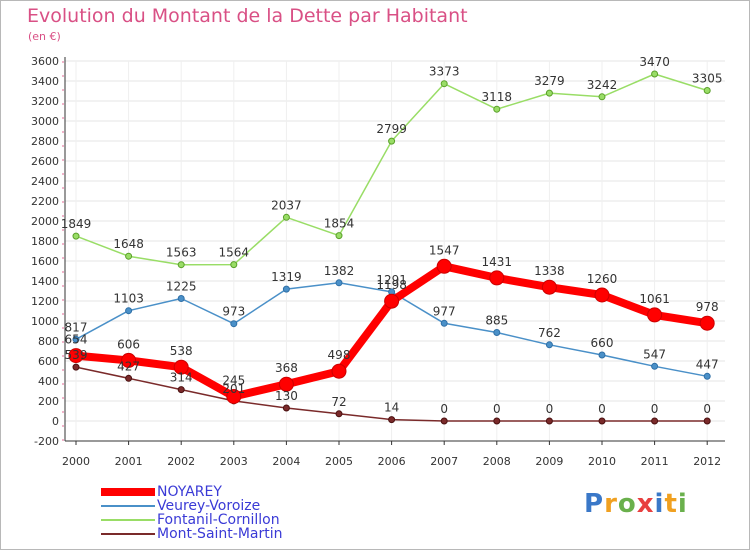 Image resolution: width=750 pixels, height=550 pixels. What do you see at coordinates (497, 262) in the screenshot?
I see `data-label: 1431` at bounding box center [497, 262].